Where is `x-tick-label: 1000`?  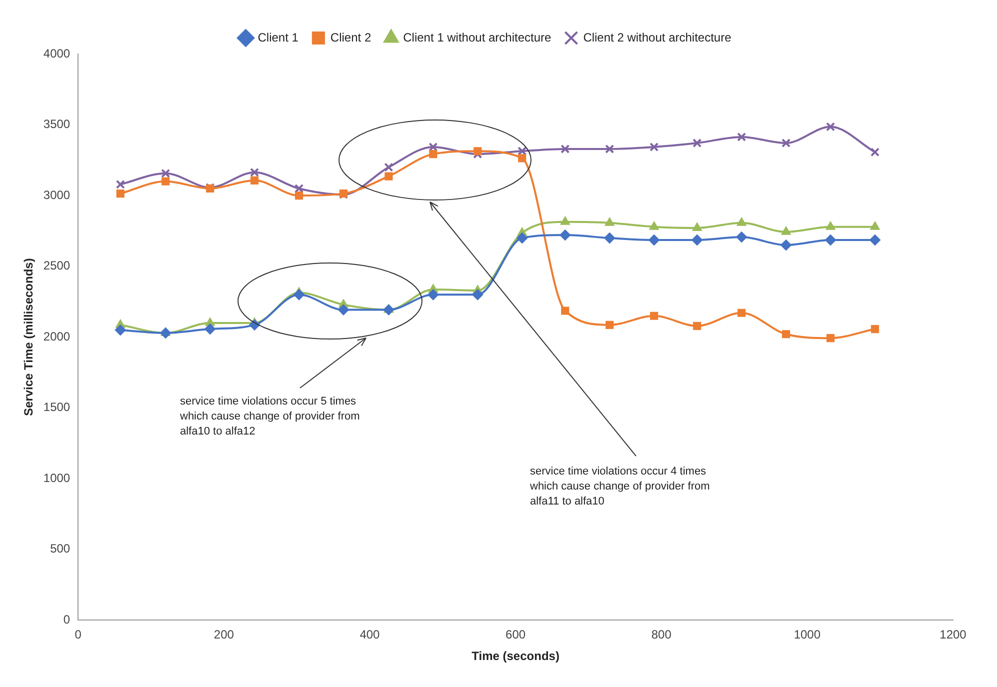
x-tick-label: 1000 is located at coordinates (807, 635).